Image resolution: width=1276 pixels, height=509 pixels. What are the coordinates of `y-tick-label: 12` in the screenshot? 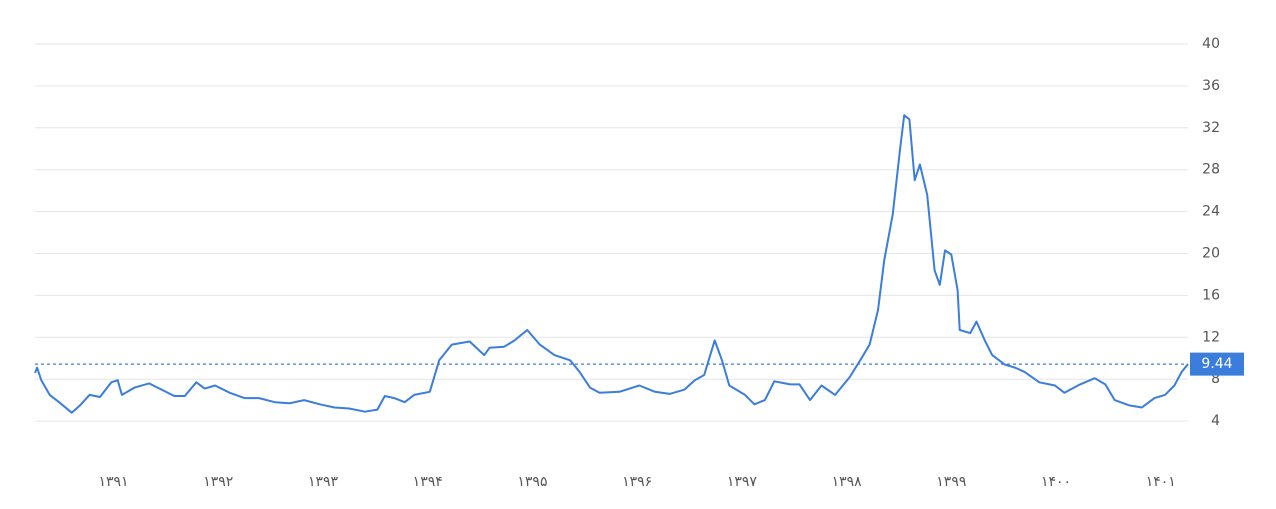 It's located at (1211, 337).